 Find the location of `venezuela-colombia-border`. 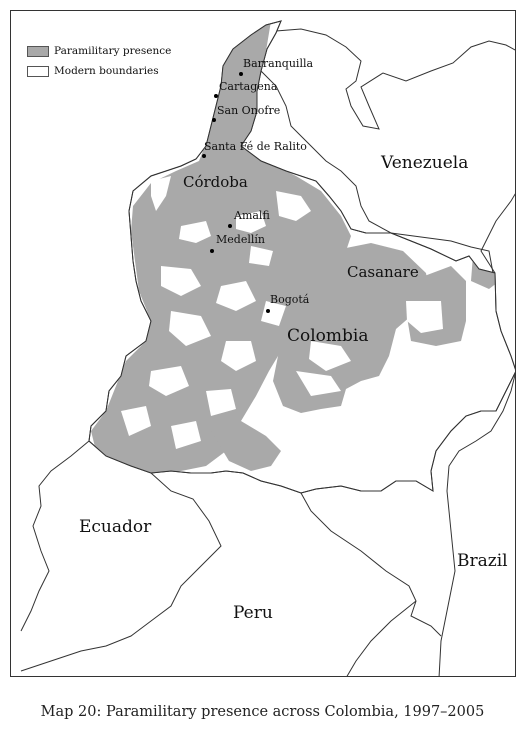

venezuela-colombia-border is located at coordinates (377, 172).